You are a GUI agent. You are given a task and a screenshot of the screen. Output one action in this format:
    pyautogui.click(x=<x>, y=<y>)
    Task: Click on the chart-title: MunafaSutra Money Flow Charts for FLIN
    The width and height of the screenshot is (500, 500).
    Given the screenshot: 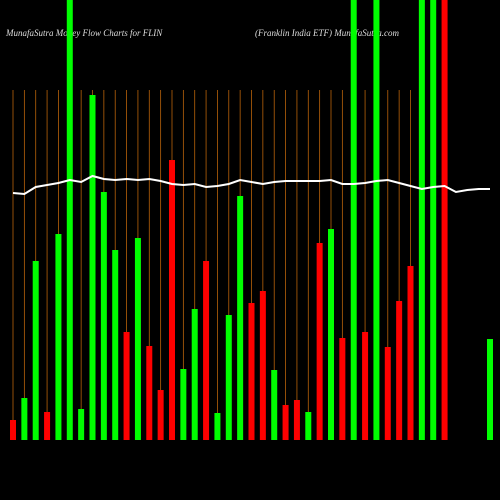 What is the action you would take?
    pyautogui.click(x=84, y=33)
    